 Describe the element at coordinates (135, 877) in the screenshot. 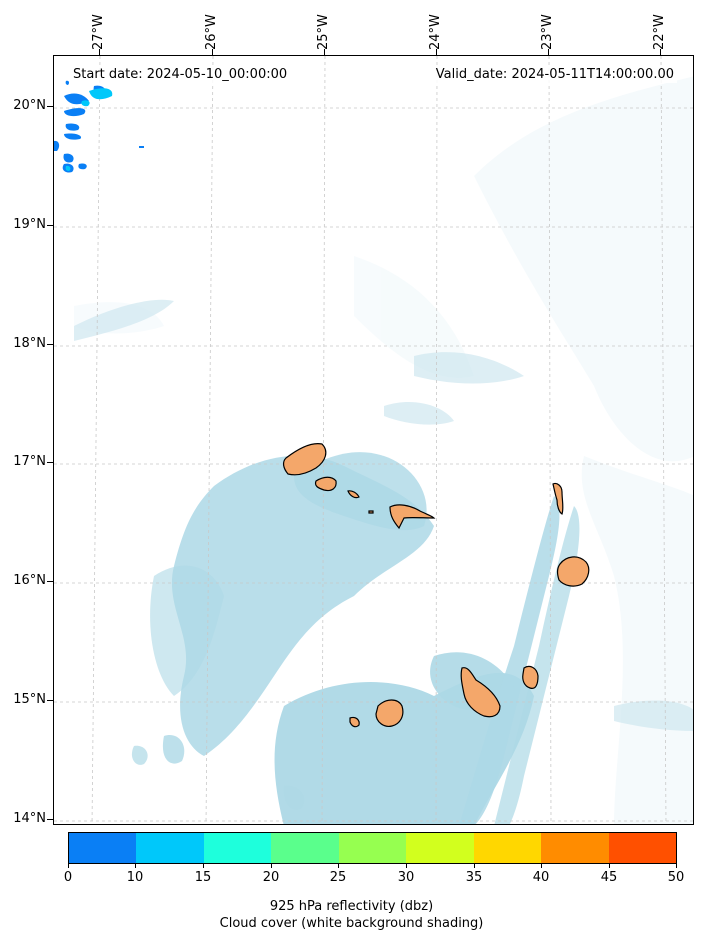

I see `colorbar-tick-label: 10` at that location.